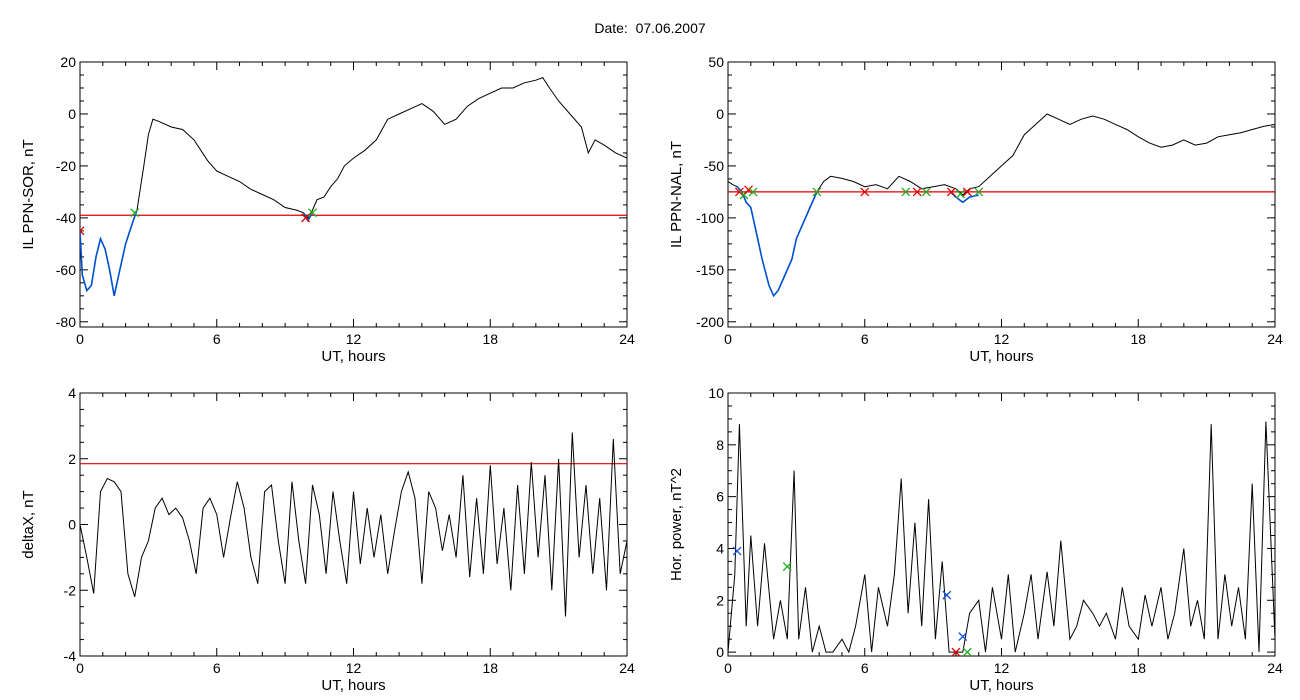 The width and height of the screenshot is (1300, 700). What do you see at coordinates (670, 28) in the screenshot?
I see `date-value: 07.06.2007` at bounding box center [670, 28].